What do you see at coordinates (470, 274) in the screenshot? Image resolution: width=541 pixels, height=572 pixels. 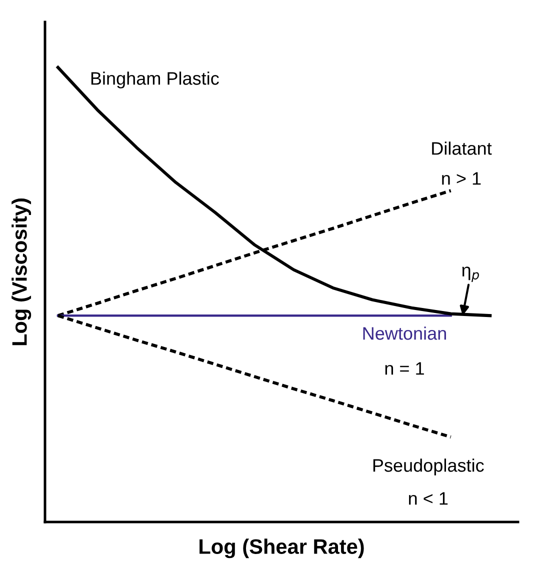 I see `annotation: η$_{p}$` at bounding box center [470, 274].